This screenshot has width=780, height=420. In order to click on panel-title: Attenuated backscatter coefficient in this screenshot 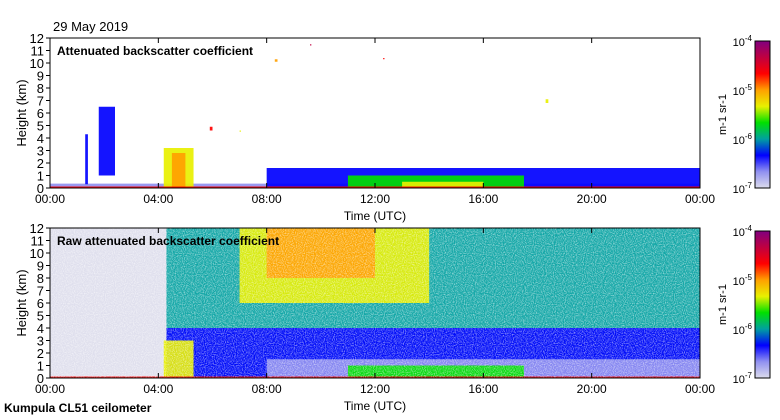, I will do `click(155, 51)`.